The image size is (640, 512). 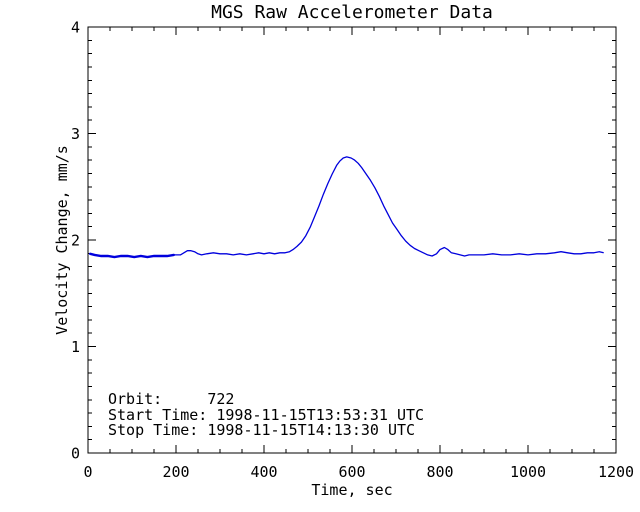 I want to click on y-tick-label: 2, so click(x=75, y=241).